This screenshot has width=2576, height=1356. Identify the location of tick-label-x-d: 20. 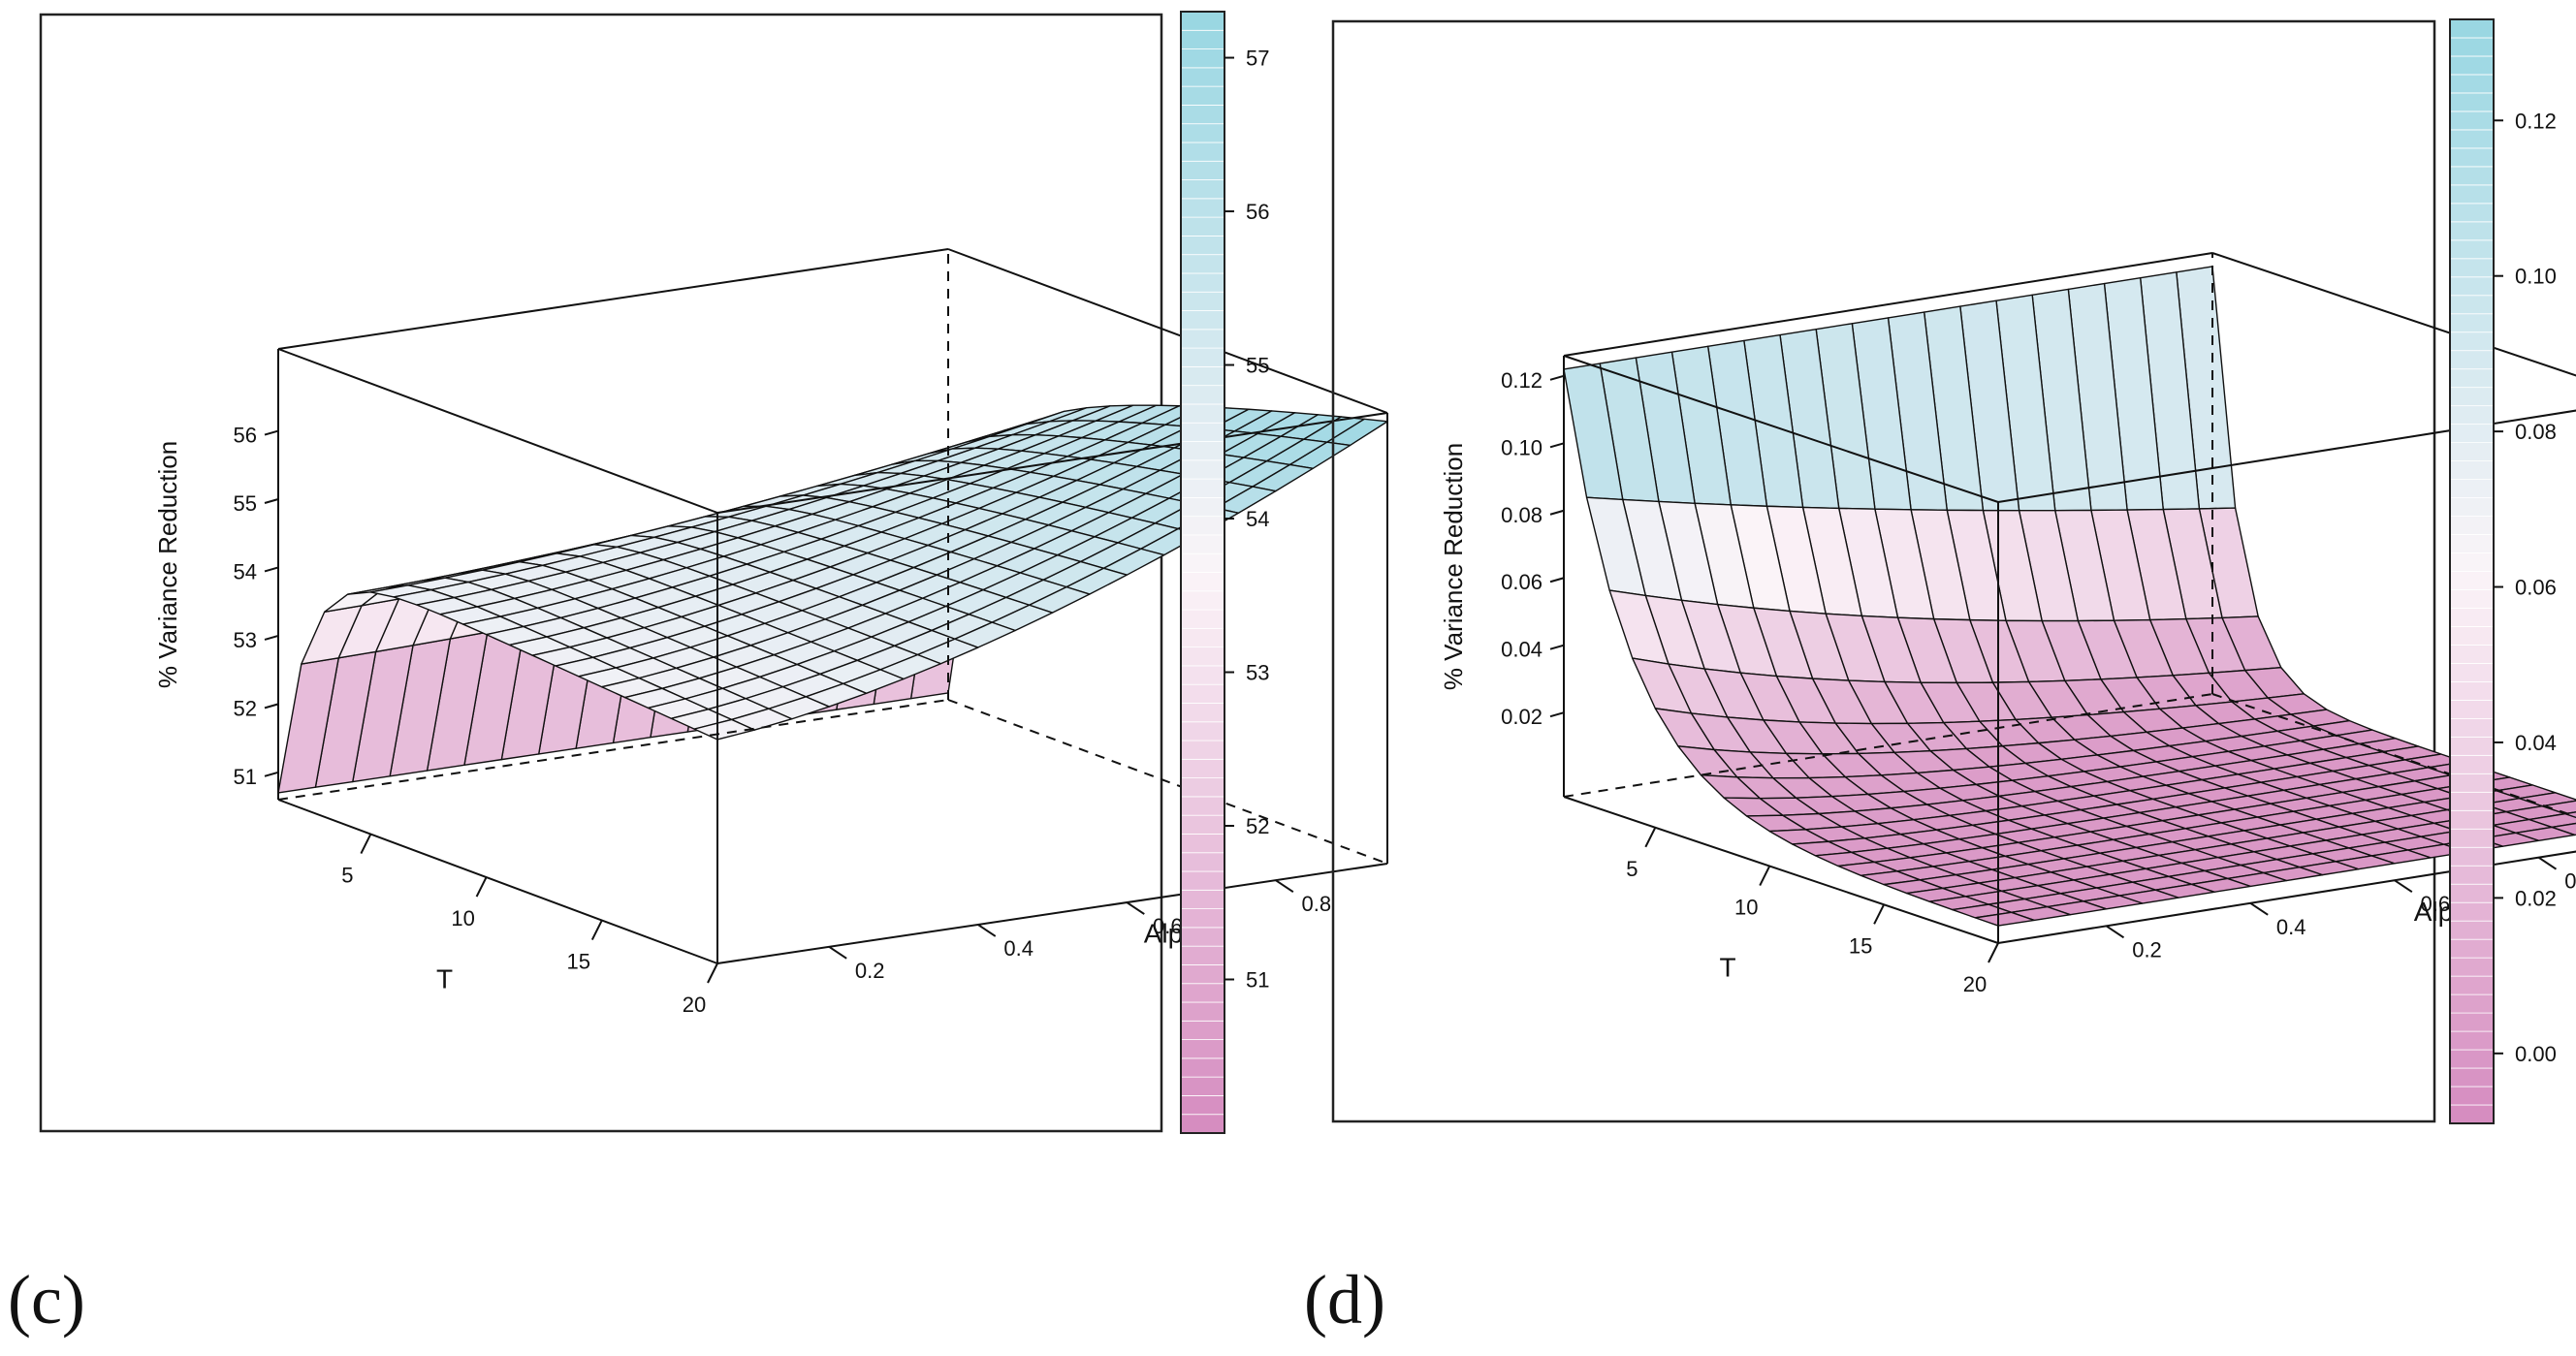
(1975, 984).